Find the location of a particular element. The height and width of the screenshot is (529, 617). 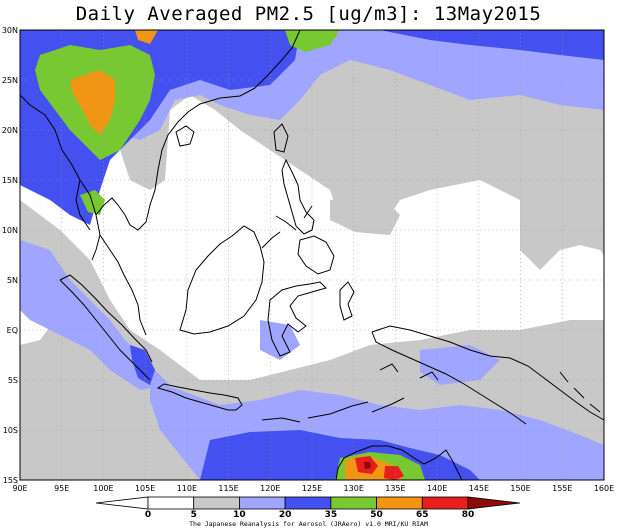

coast-mindanao is located at coordinates (316, 255).